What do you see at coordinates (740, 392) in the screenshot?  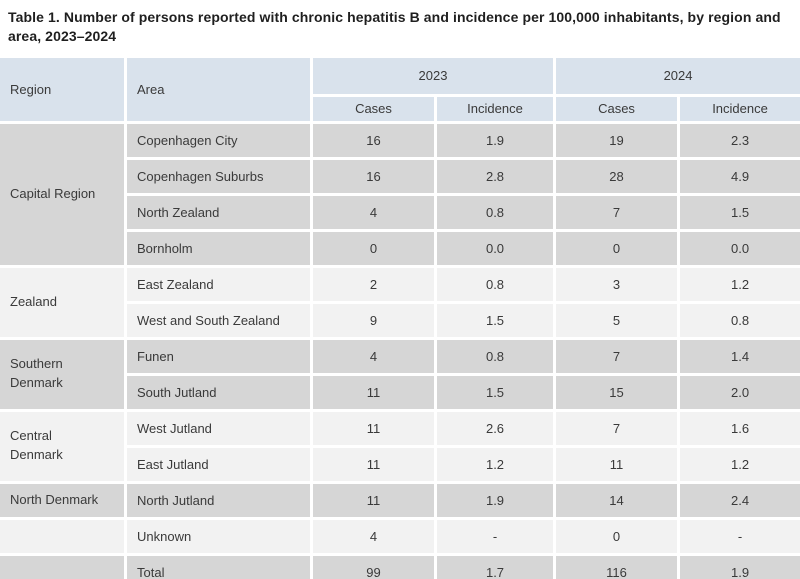 I see `value-incidence-2024-south-jutland: 2.0` at bounding box center [740, 392].